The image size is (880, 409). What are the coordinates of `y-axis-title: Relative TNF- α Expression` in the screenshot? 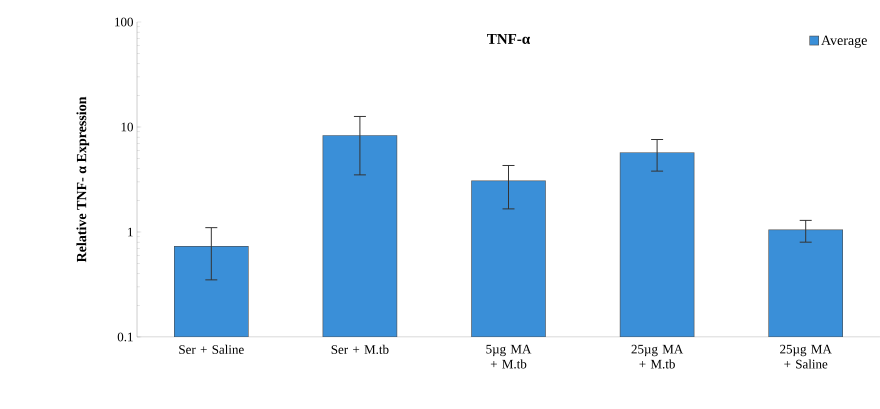 It's located at (83, 179).